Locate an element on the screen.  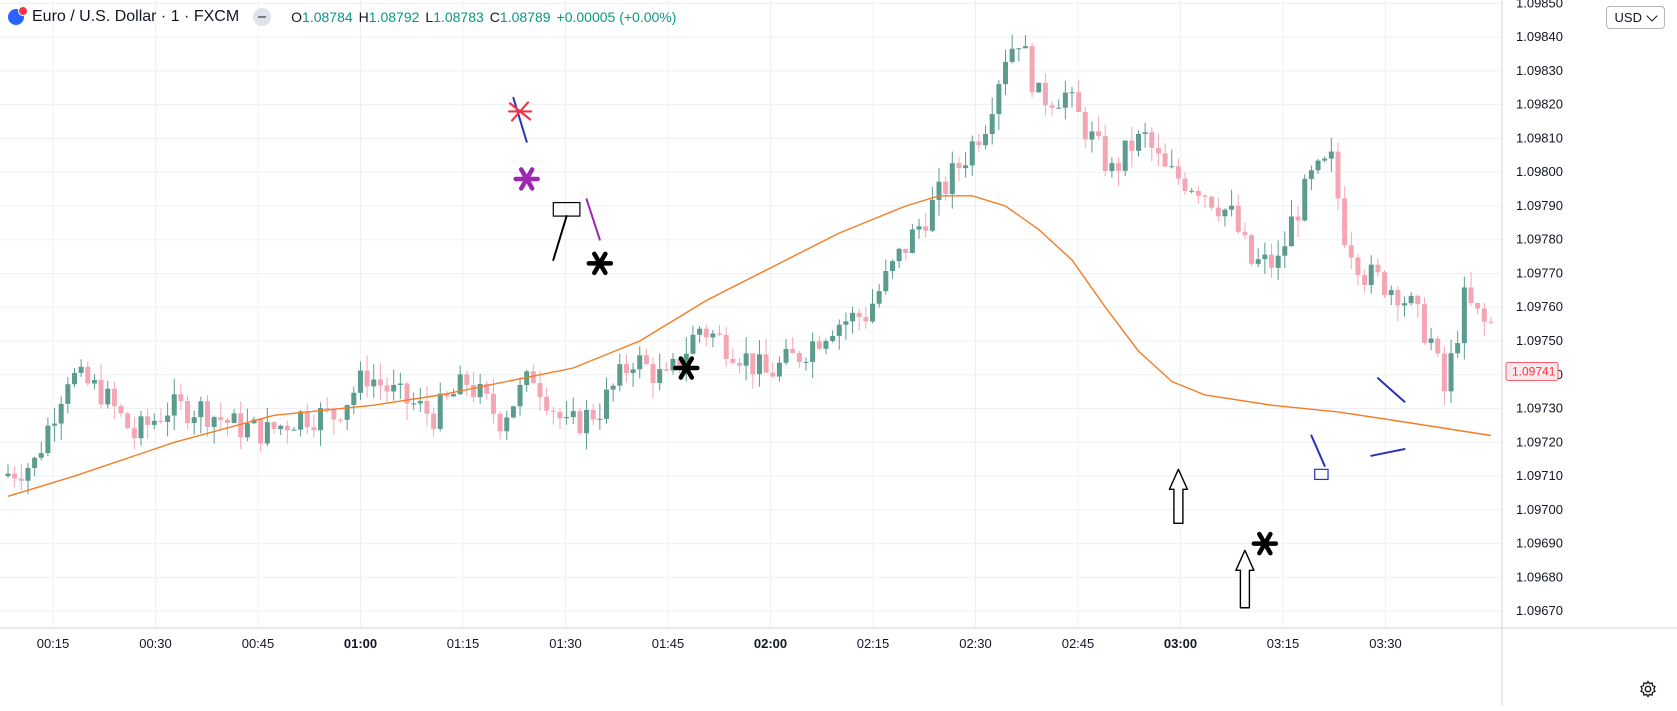
gear-icon is located at coordinates (1648, 689).